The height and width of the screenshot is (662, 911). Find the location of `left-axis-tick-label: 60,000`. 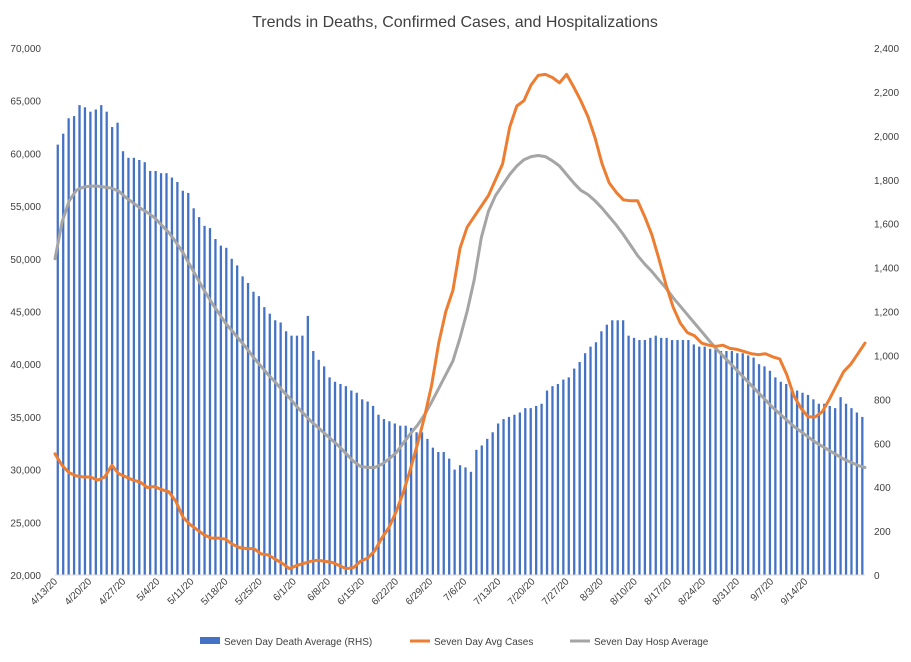

left-axis-tick-label: 60,000 is located at coordinates (25, 154).